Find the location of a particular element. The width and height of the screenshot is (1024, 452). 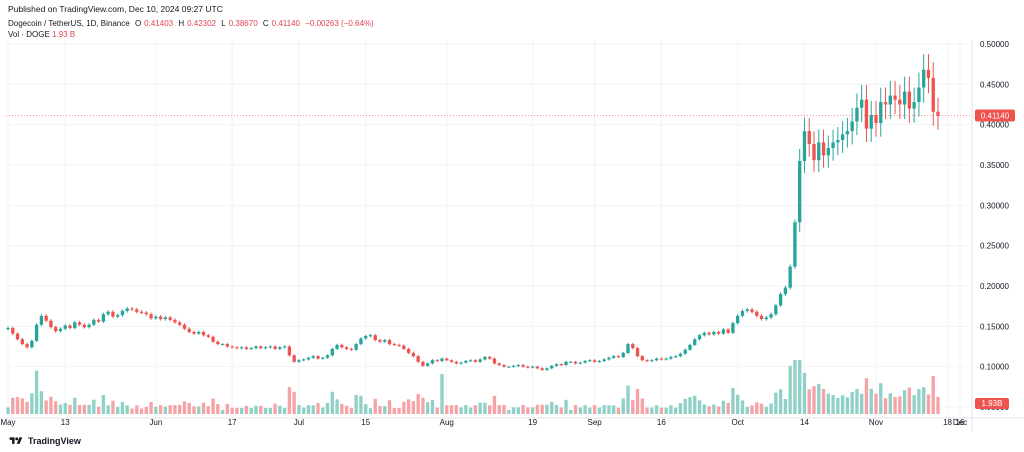

x-tick-label: Dec is located at coordinates (960, 422).